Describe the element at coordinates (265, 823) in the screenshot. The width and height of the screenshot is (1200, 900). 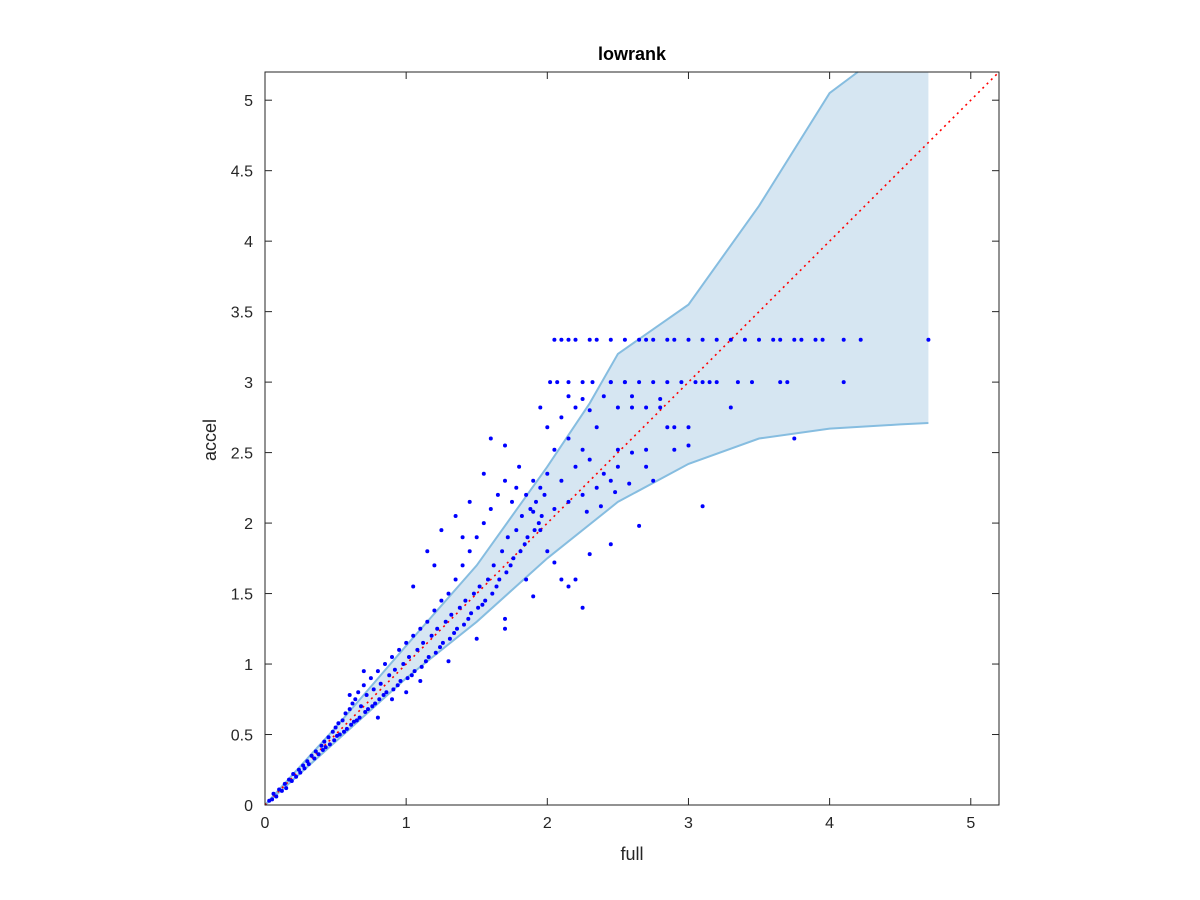
I see `x-tick-label: 0` at that location.